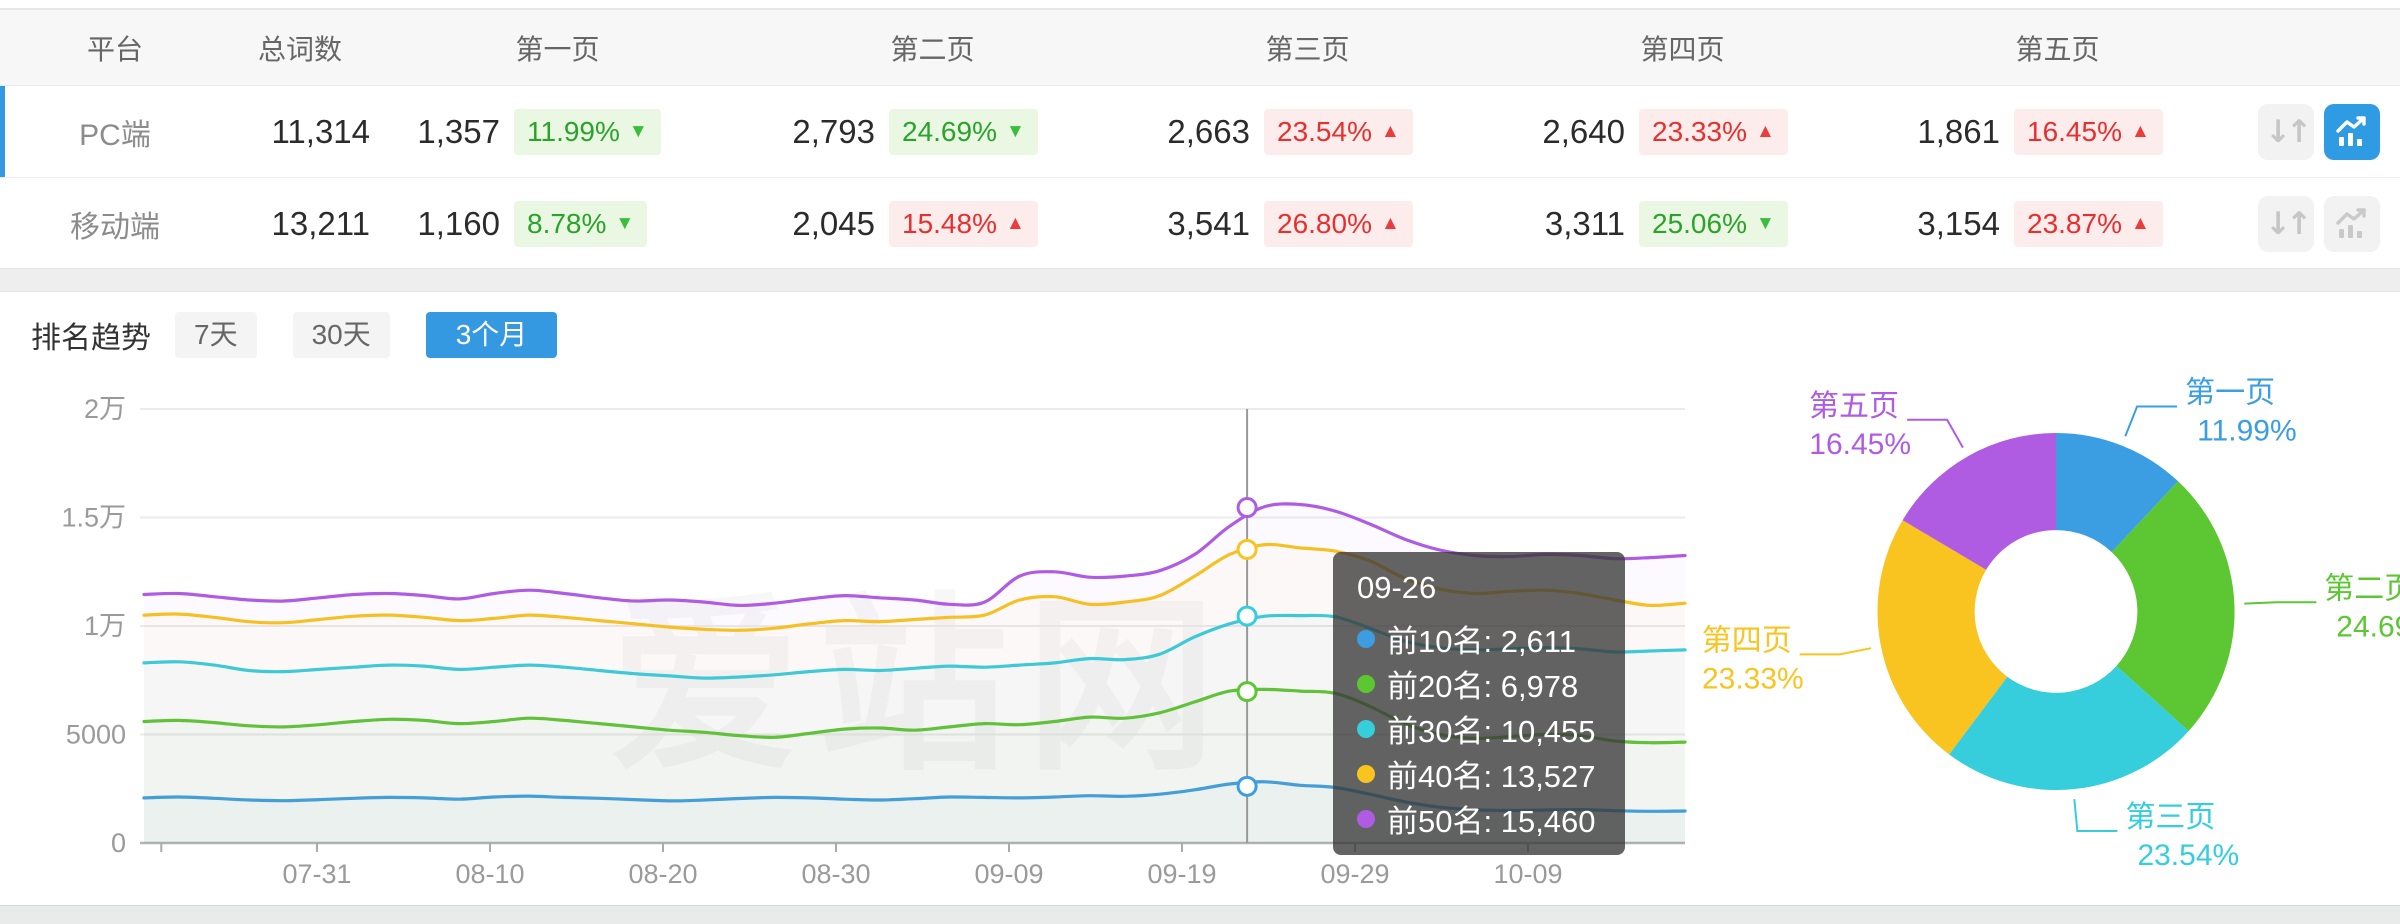 This screenshot has height=924, width=2400. I want to click on page2-cell: 2,045 15.48% ▲, so click(932, 223).